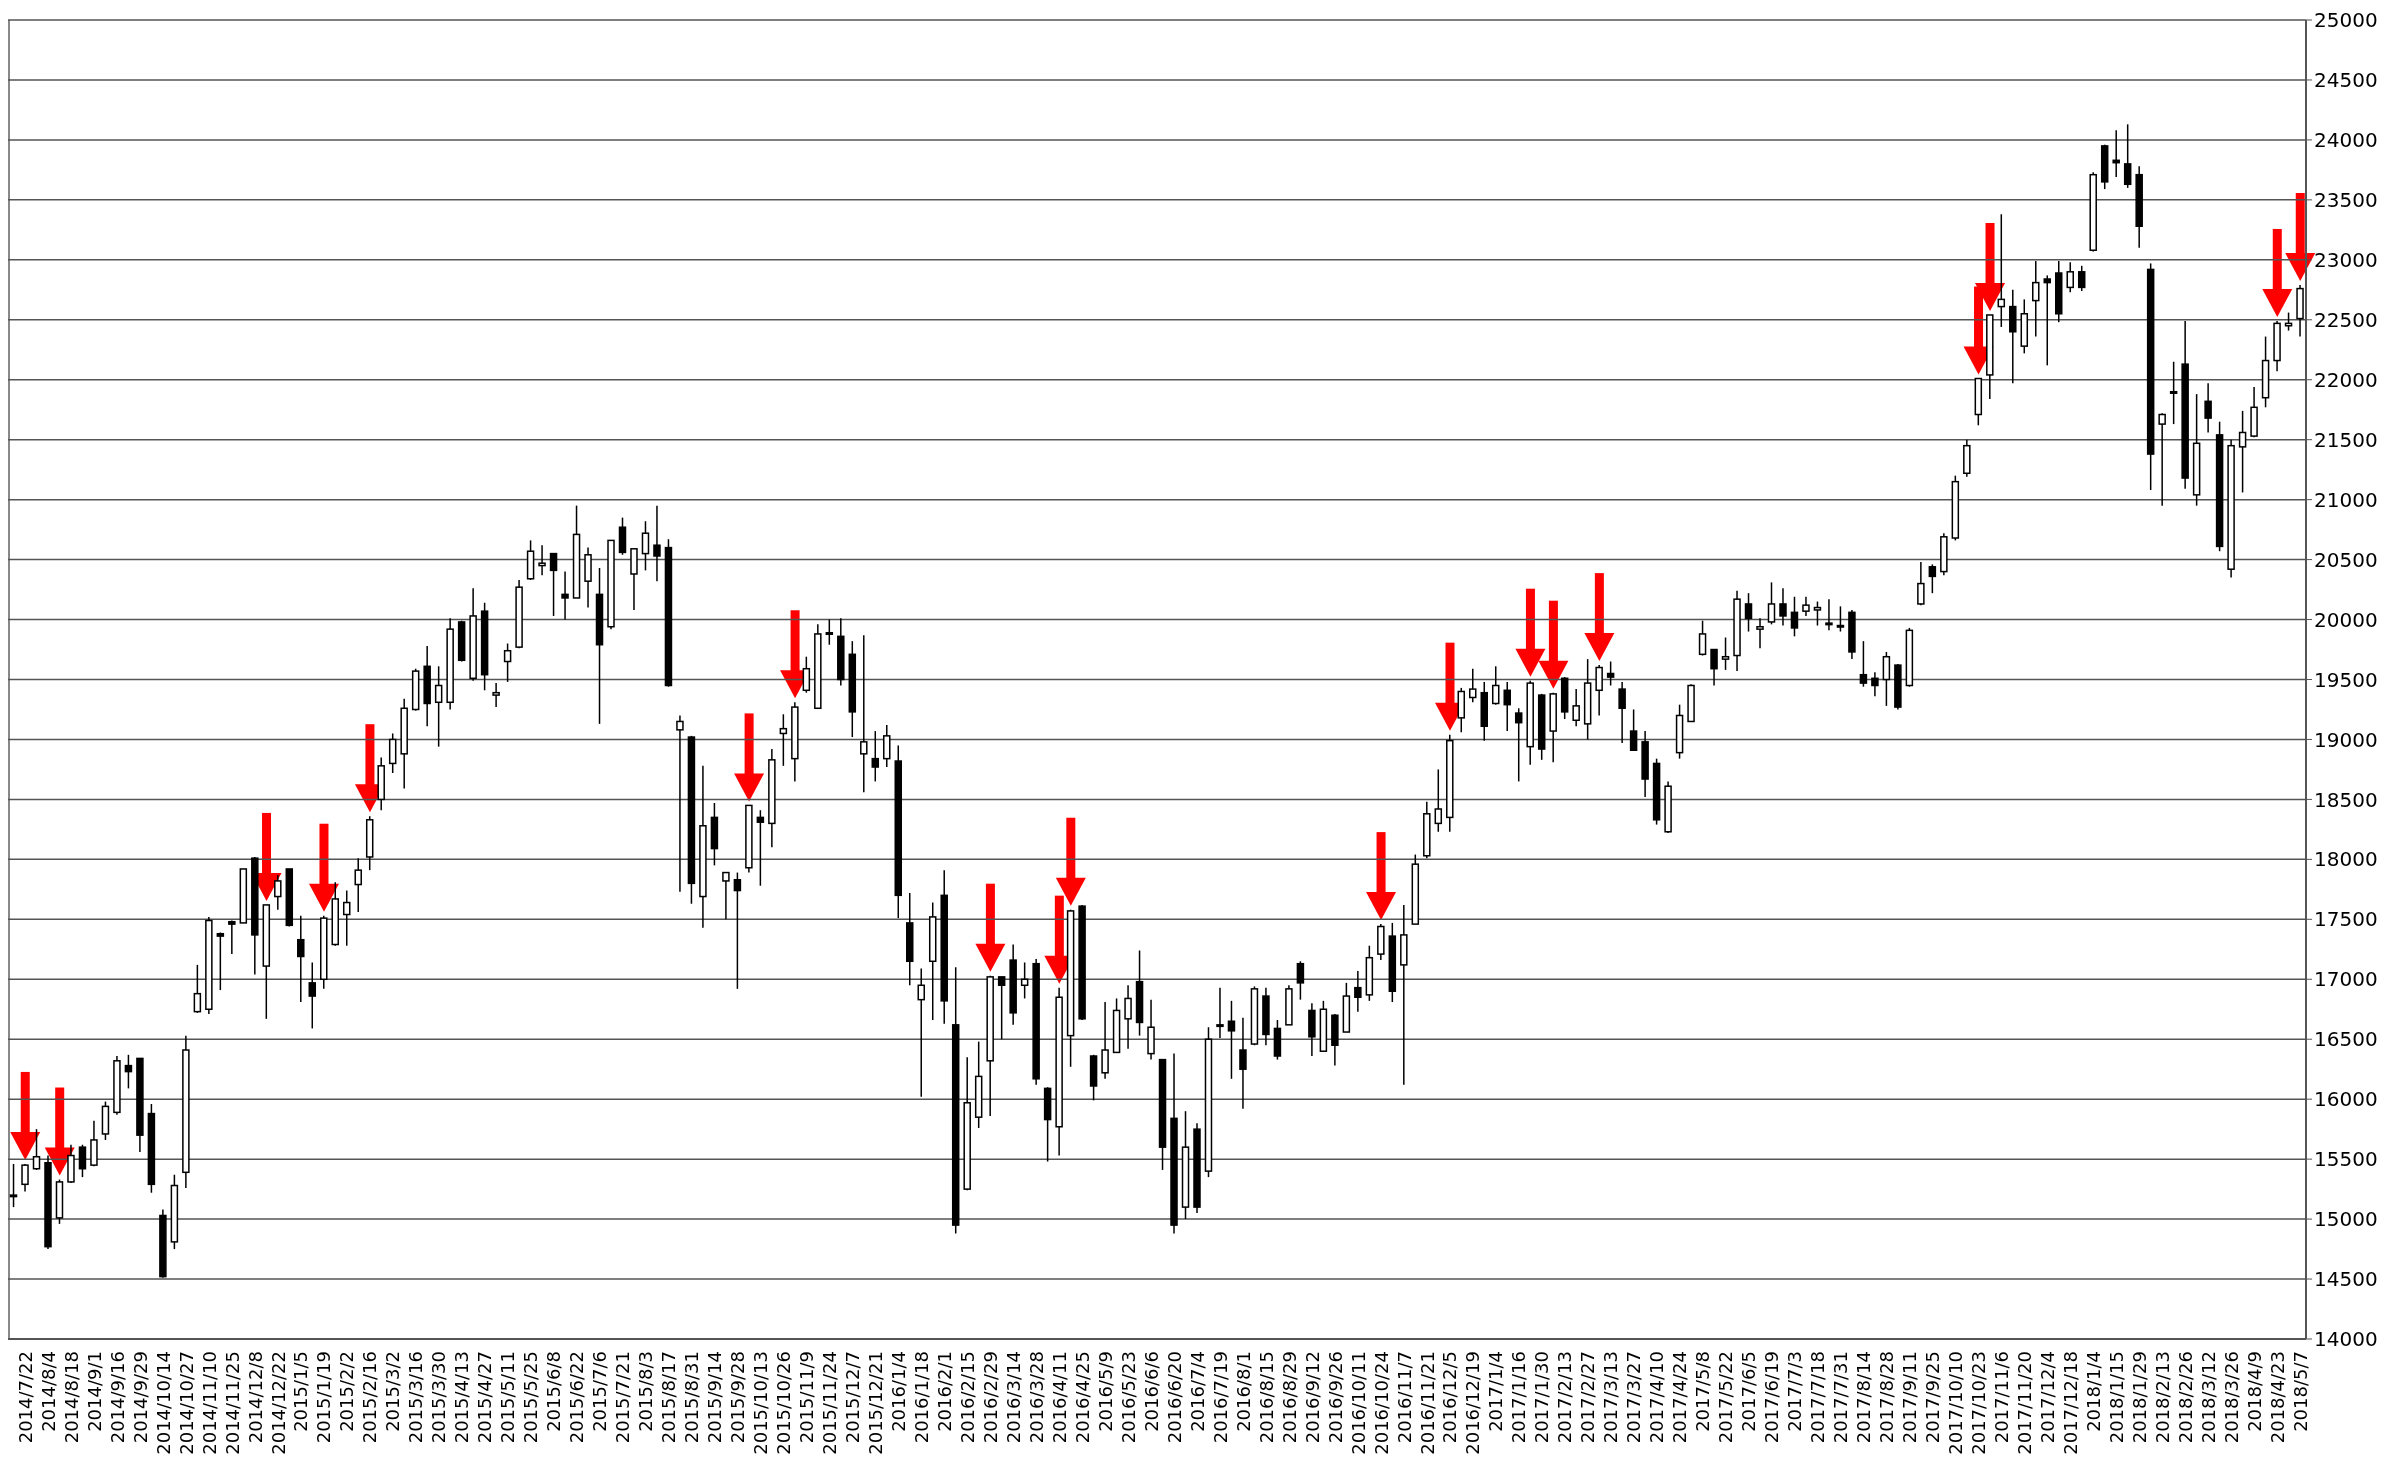 This screenshot has width=2386, height=1479. I want to click on x-tick-label: 2018/3/26, so click(2231, 1397).